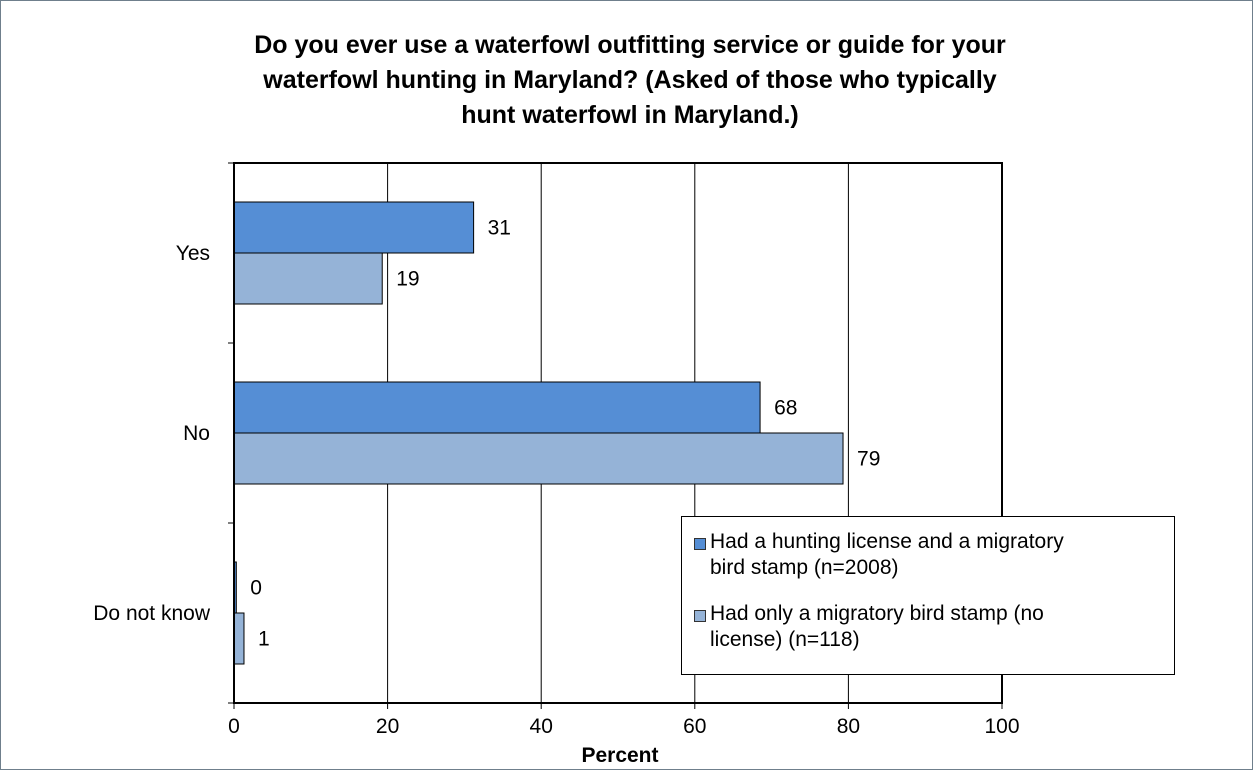  Describe the element at coordinates (700, 544) in the screenshot. I see `legend-swatch-licensed` at that location.